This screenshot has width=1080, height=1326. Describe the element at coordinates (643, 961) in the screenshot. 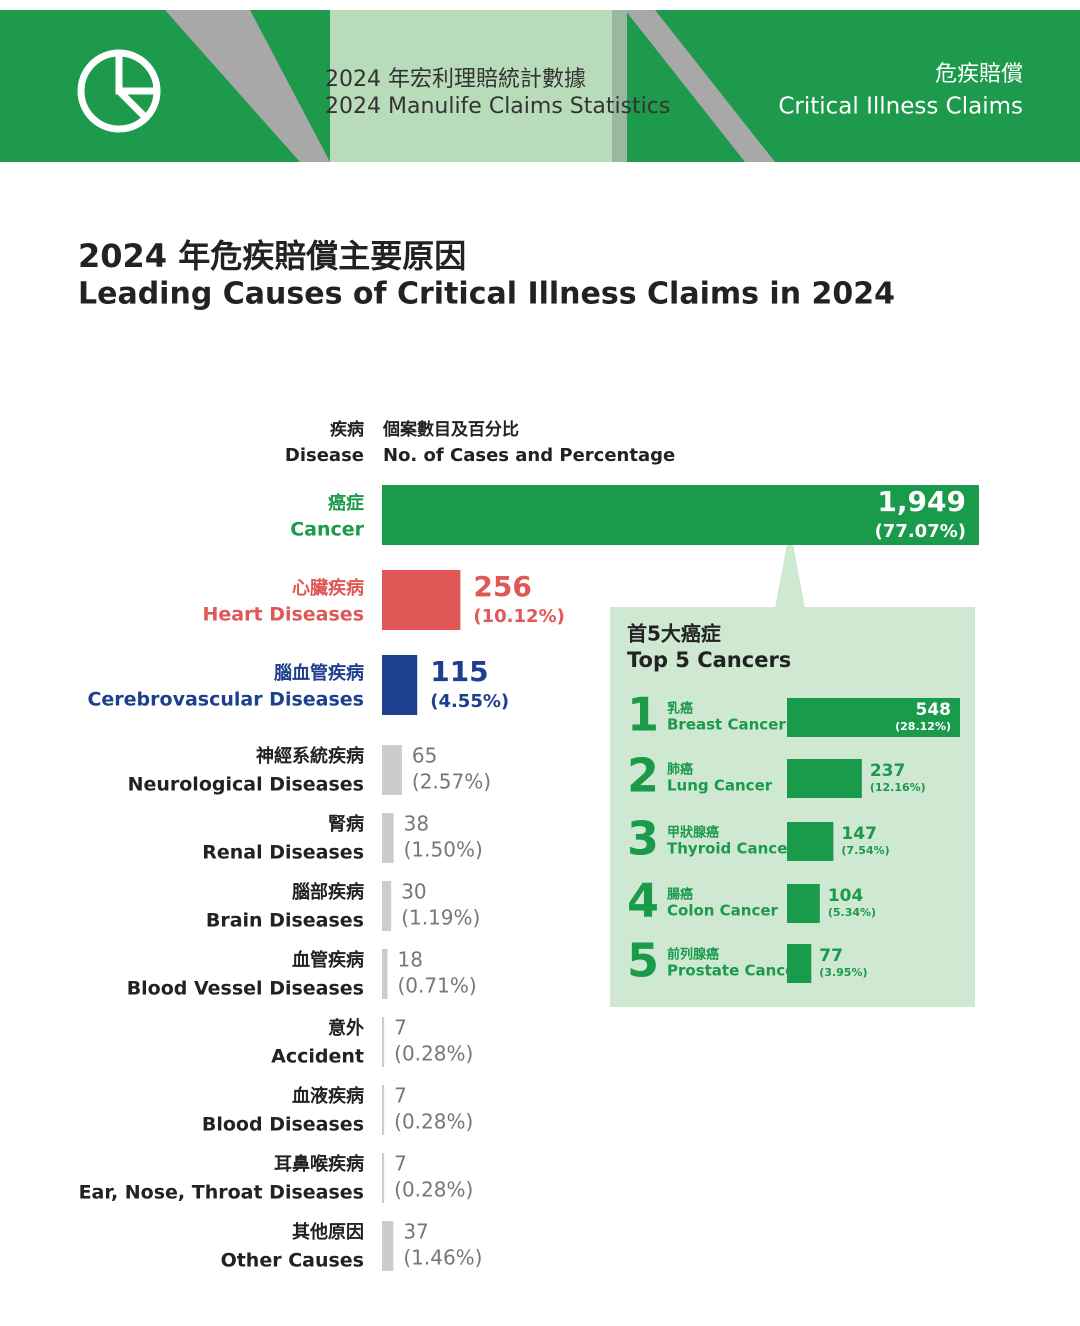

I see `rank: 5` at that location.